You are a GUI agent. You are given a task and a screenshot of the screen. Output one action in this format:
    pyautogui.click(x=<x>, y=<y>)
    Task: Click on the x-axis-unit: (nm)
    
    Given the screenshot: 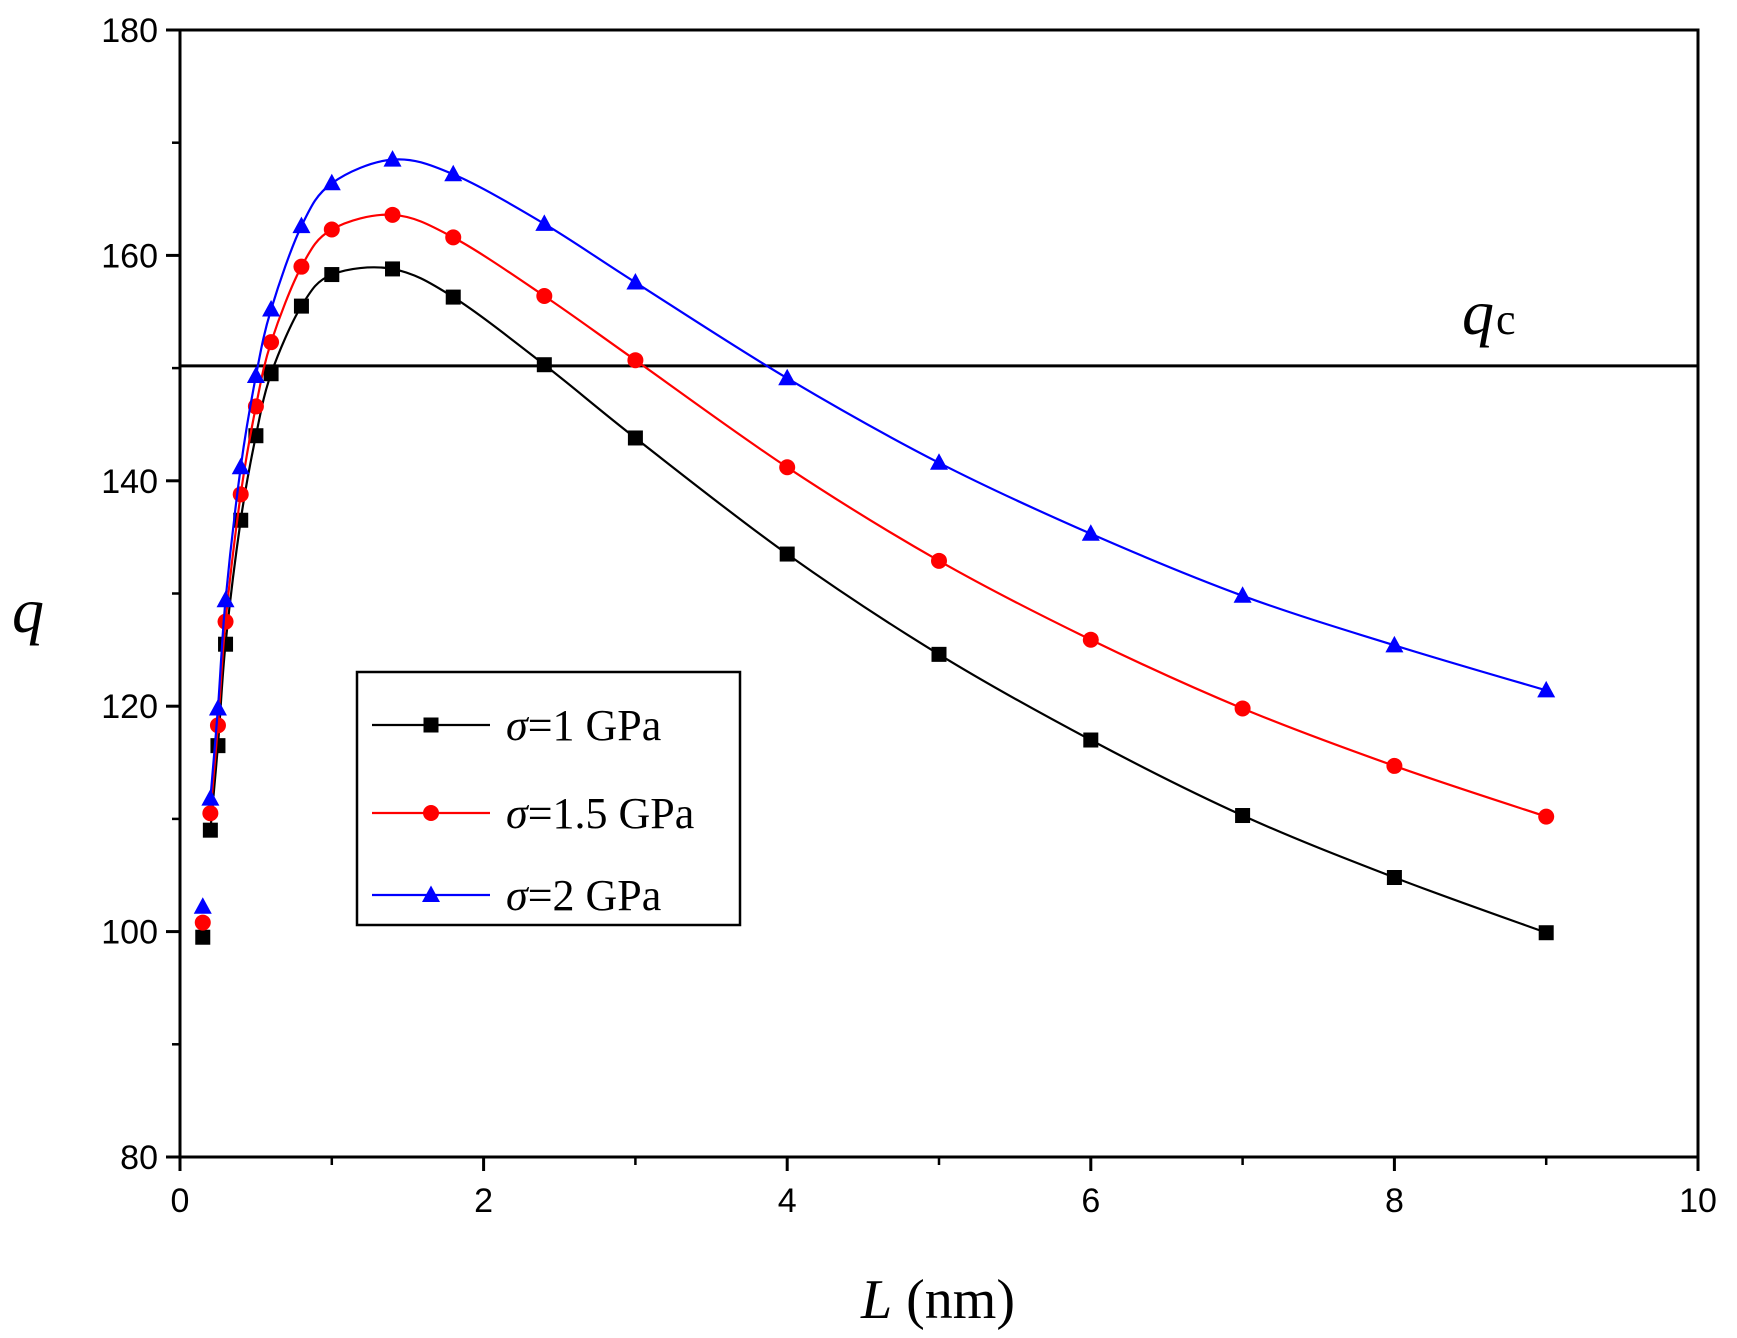 What is the action you would take?
    pyautogui.click(x=953, y=1300)
    